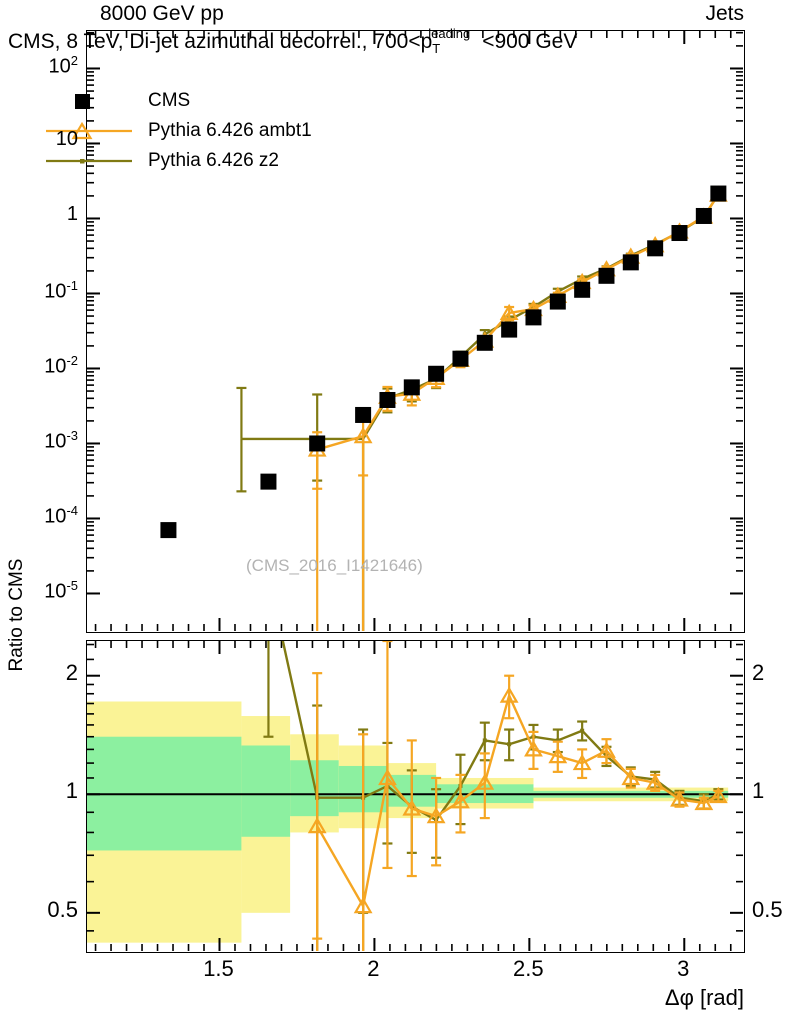  Describe the element at coordinates (89, 131) in the screenshot. I see `legend-key-line-triangle-icon` at that location.